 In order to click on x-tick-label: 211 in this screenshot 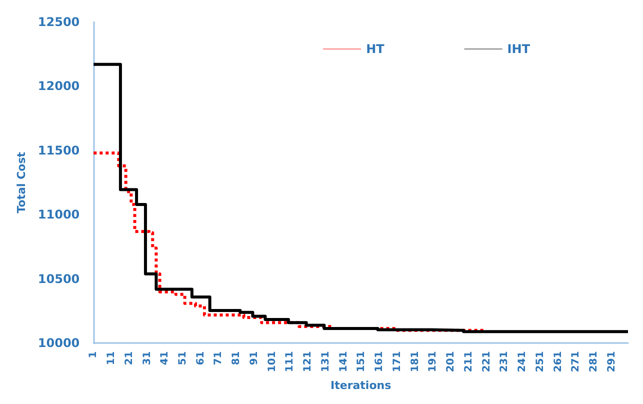, I will do `click(468, 361)`.